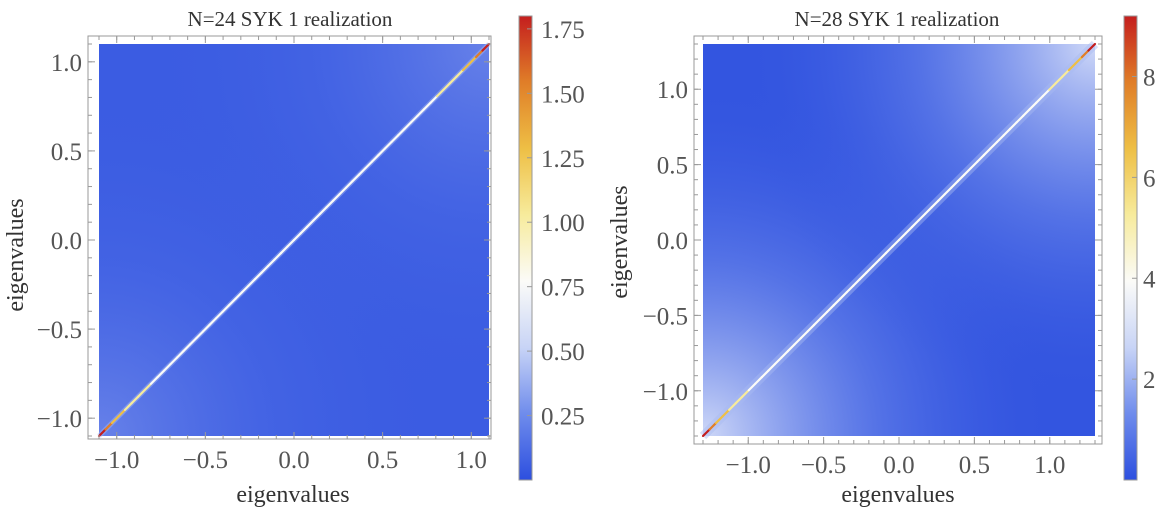 Image resolution: width=1164 pixels, height=514 pixels. I want to click on colorbar-tick-label: 1.00, so click(563, 223).